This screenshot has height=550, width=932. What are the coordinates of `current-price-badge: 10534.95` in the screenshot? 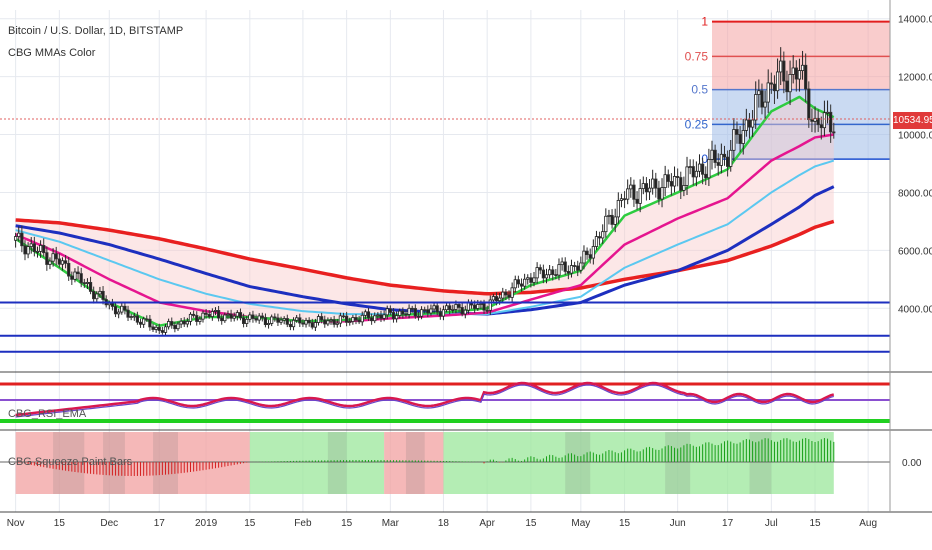 It's located at (912, 120).